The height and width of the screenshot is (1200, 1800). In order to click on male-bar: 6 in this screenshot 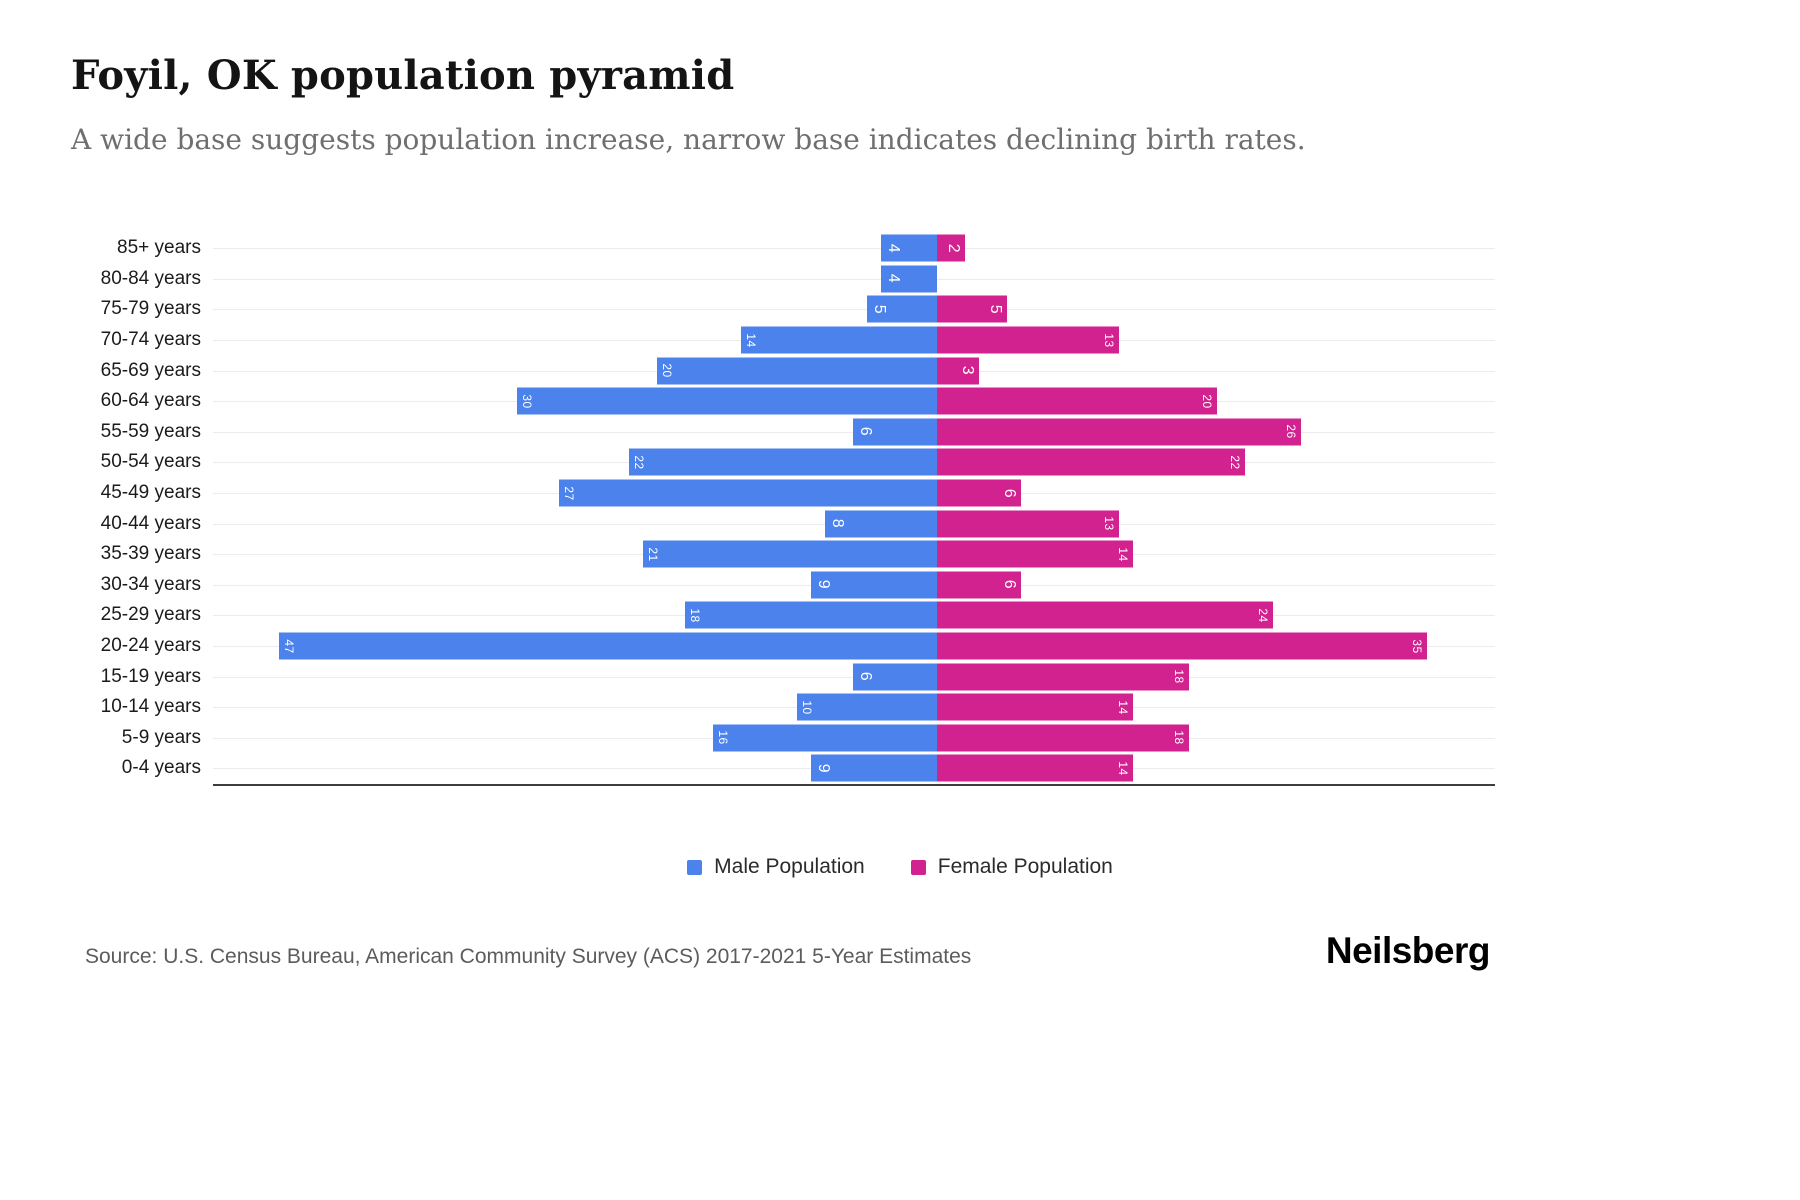, I will do `click(895, 677)`.